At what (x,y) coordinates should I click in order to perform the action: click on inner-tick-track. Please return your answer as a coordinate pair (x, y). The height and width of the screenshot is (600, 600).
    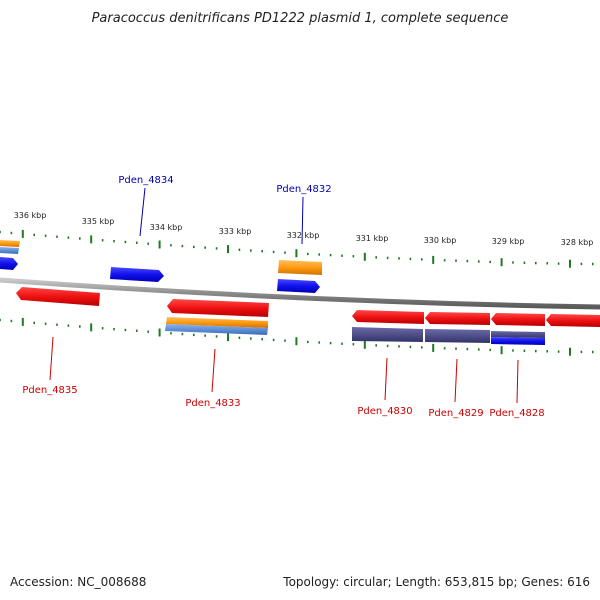
    Looking at the image, I should click on (297, 336).